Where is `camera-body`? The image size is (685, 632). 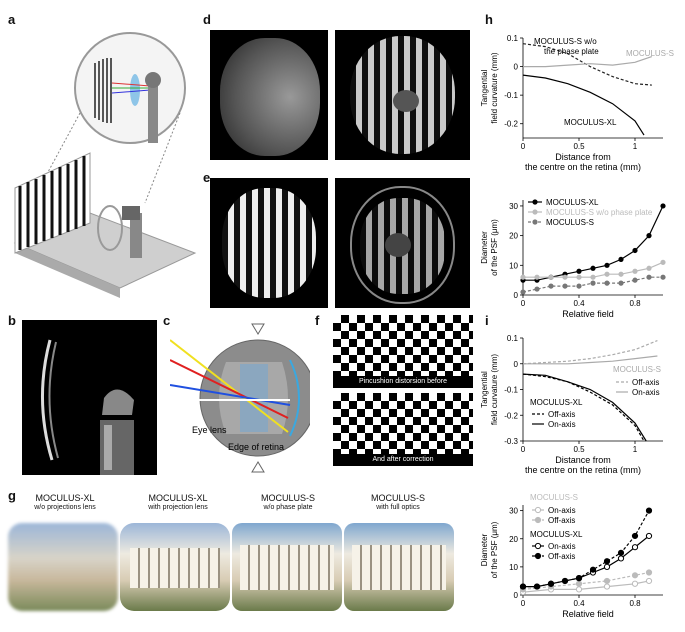
camera-body is located at coordinates (131, 213).